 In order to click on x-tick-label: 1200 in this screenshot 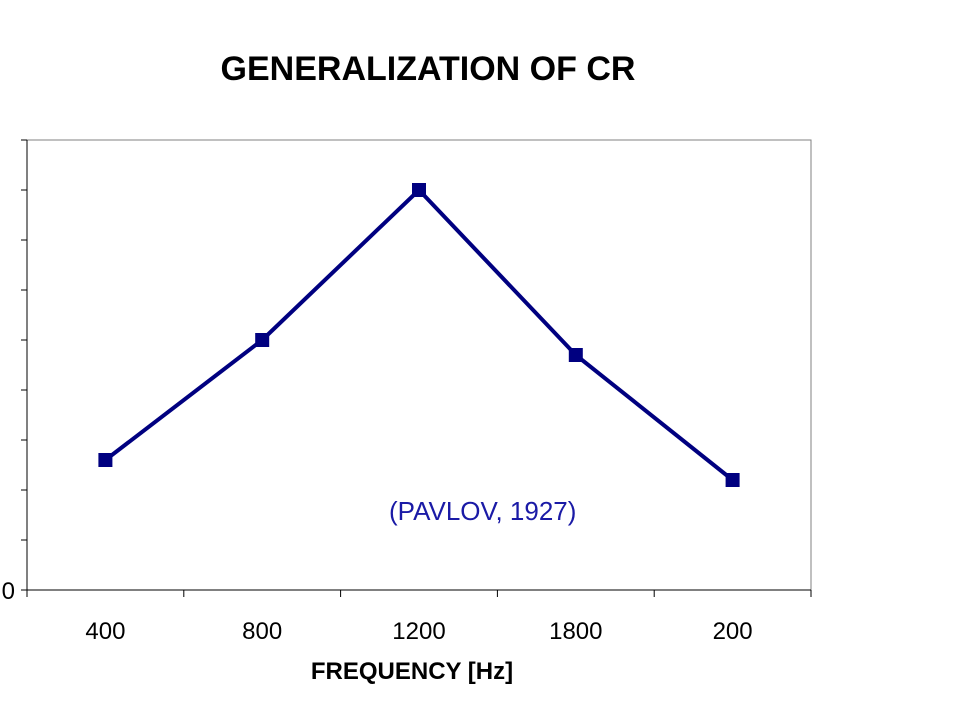, I will do `click(418, 631)`.